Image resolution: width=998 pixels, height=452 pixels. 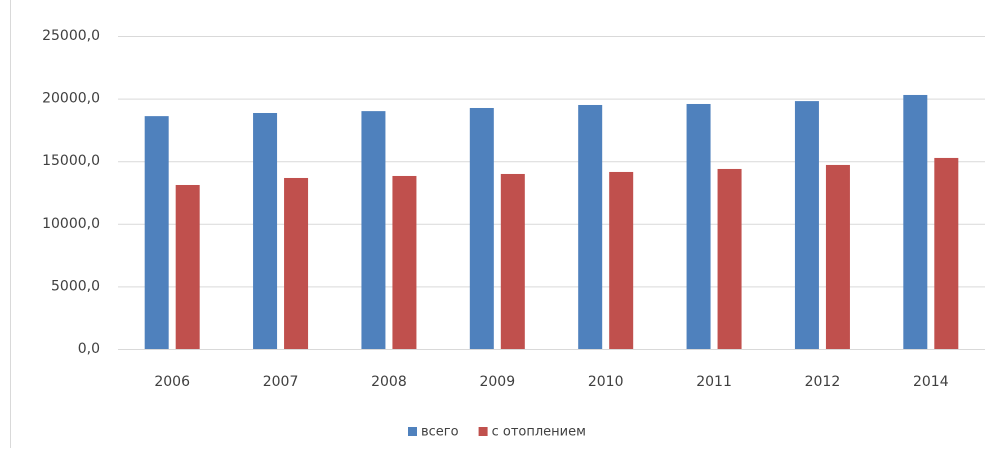 What do you see at coordinates (71, 36) in the screenshot?
I see `y-tick-label: 25000,0` at bounding box center [71, 36].